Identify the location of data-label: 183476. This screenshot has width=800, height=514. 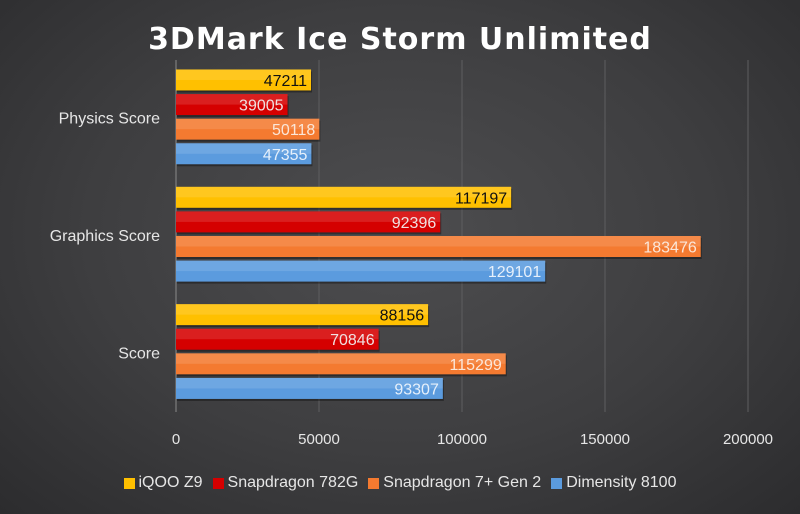
(669, 248).